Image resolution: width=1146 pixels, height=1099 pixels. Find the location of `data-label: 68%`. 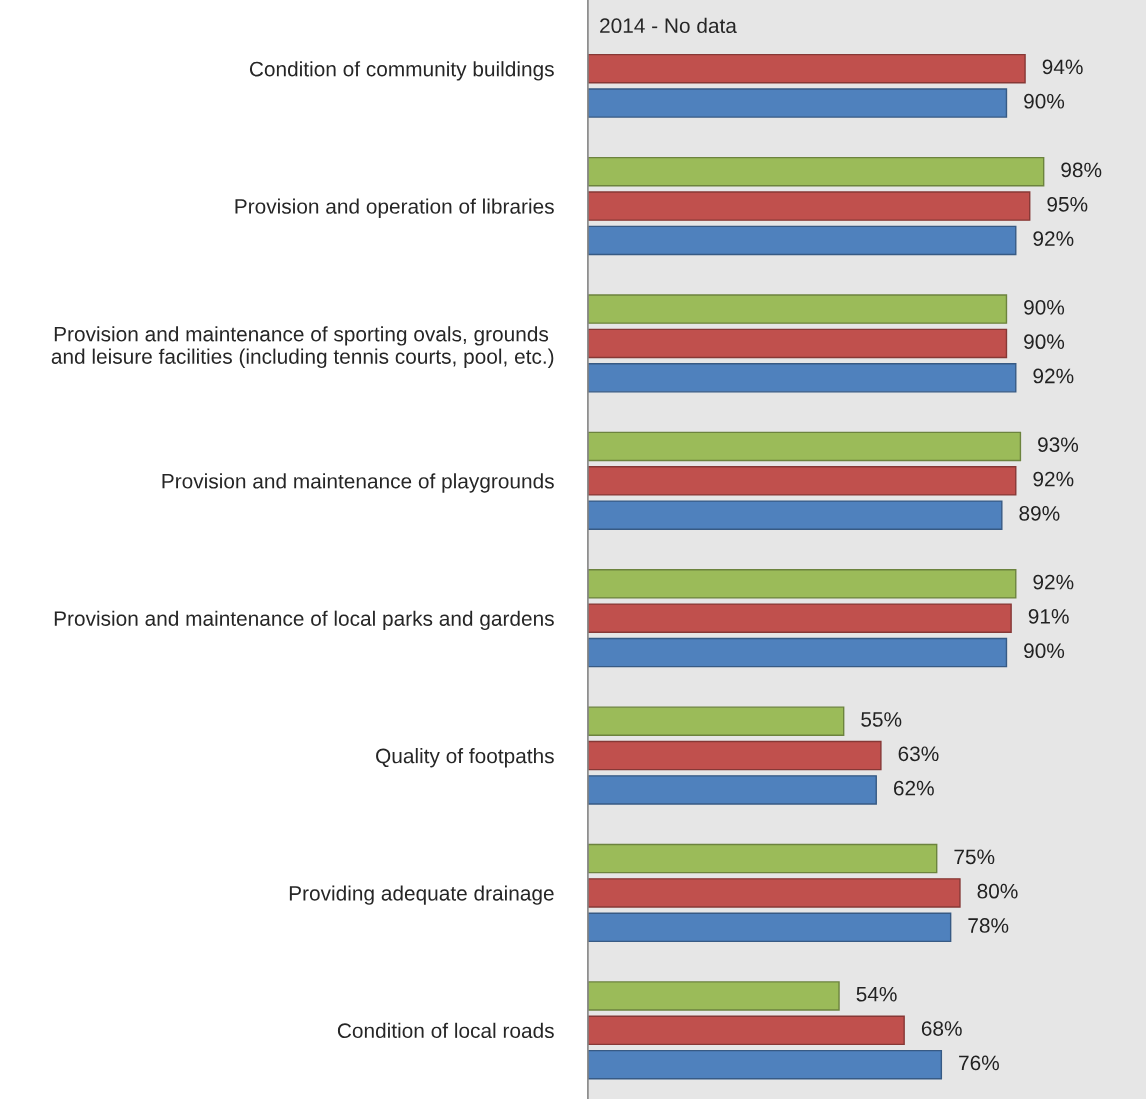

data-label: 68% is located at coordinates (941, 1028).